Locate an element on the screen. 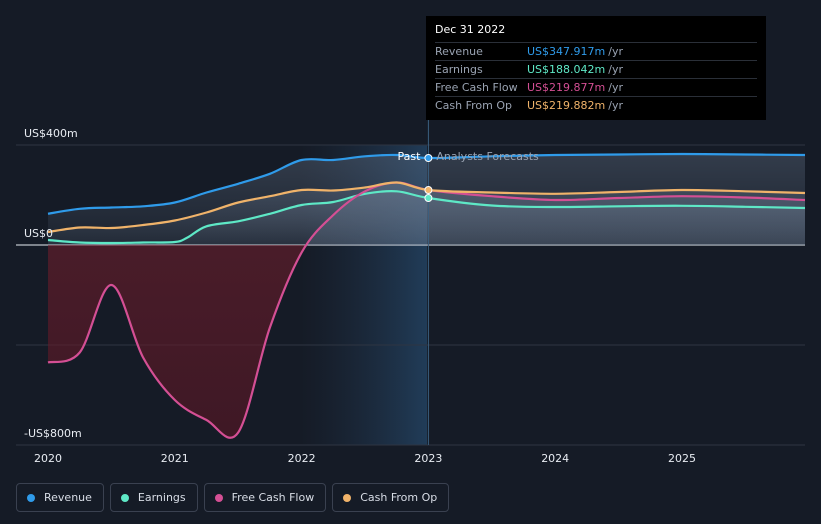 The image size is (821, 524). x-tick-label: 2023 is located at coordinates (428, 458).